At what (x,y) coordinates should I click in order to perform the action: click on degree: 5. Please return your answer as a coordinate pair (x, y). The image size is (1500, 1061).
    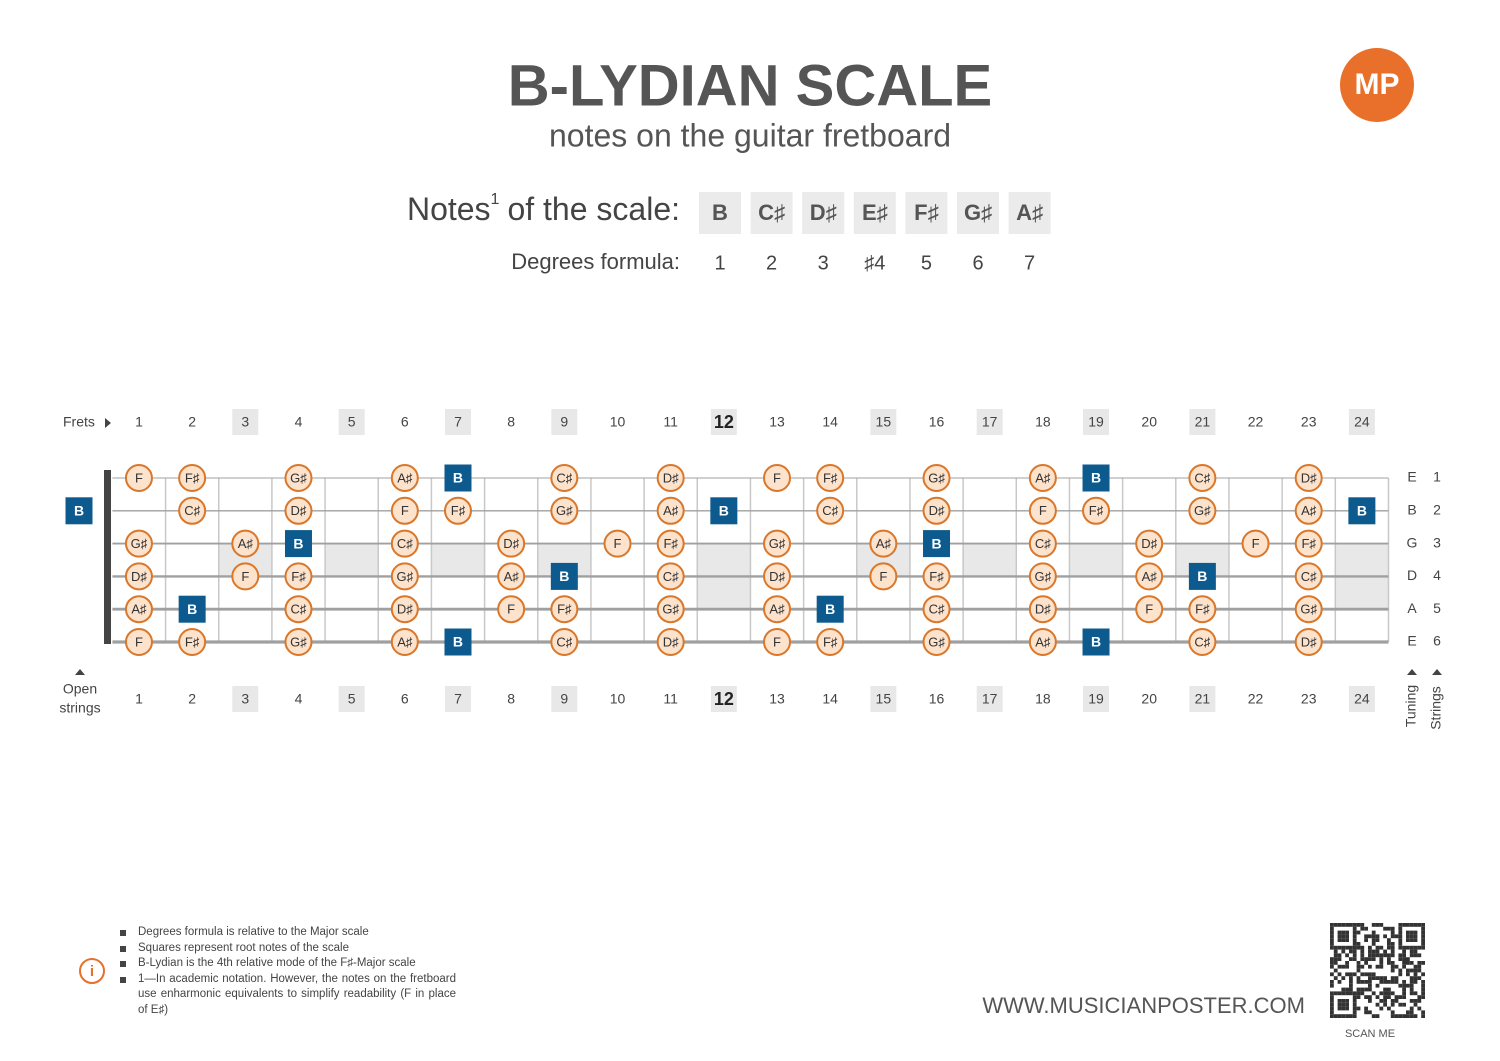
    Looking at the image, I should click on (926, 263).